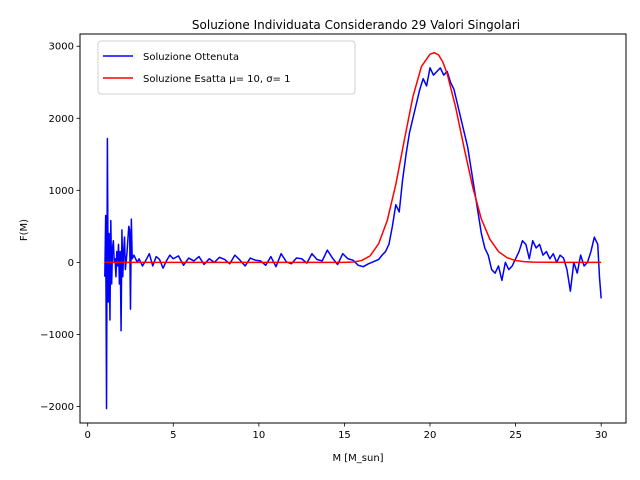 This screenshot has width=640, height=480. I want to click on y-tick-label: −1000, so click(57, 335).